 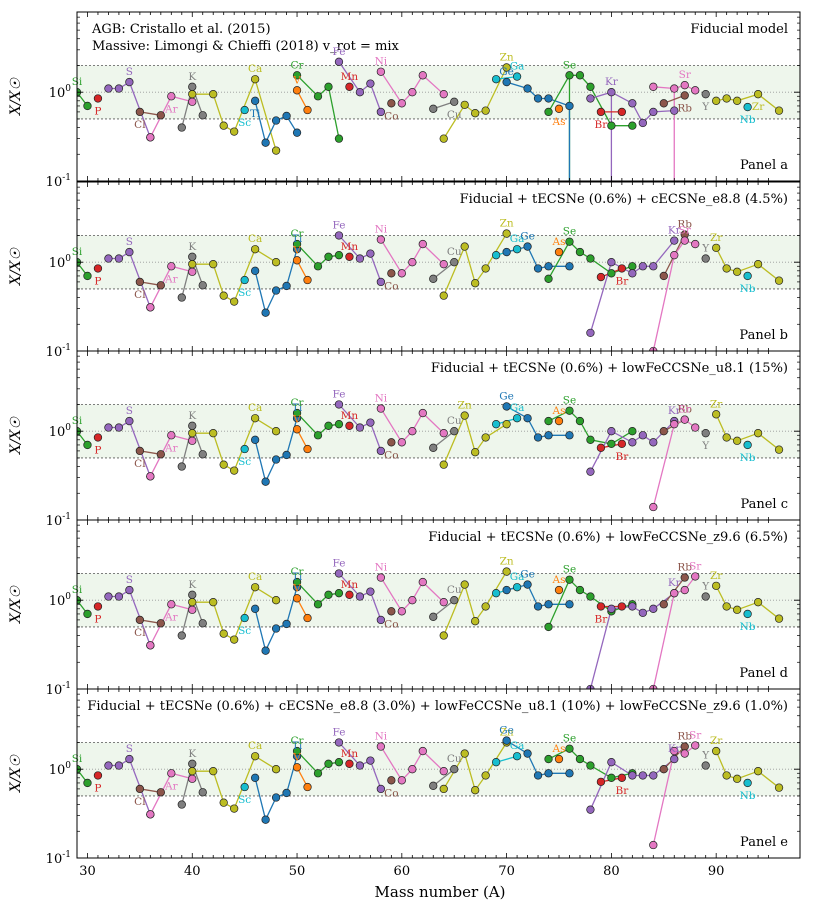 What do you see at coordinates (653, 507) in the screenshot?
I see `data-point-Sr` at bounding box center [653, 507].